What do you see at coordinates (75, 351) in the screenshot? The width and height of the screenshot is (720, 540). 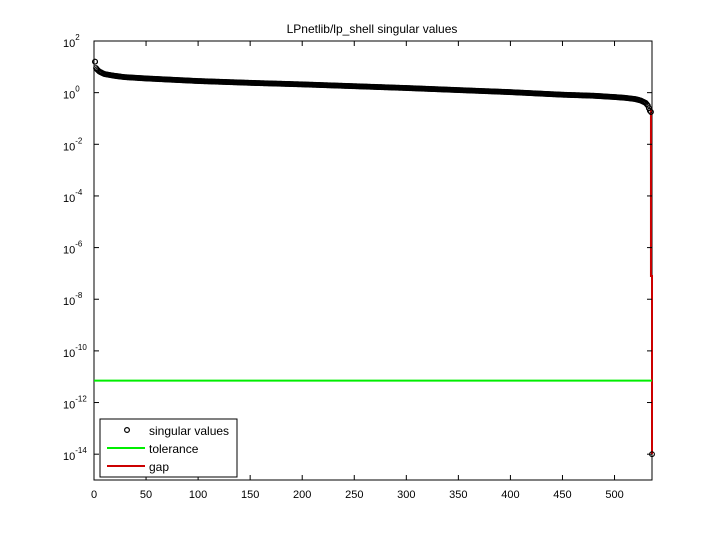 I see `y-tick-label: 10⁻¹⁰` at bounding box center [75, 351].